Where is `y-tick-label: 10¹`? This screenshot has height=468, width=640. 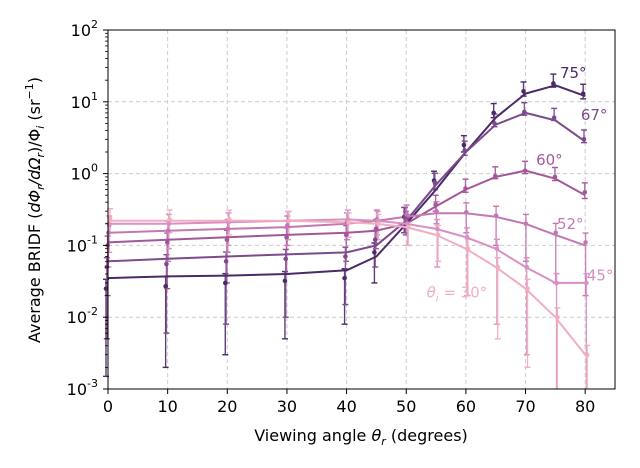 y-tick-label: 10¹ is located at coordinates (84, 101).